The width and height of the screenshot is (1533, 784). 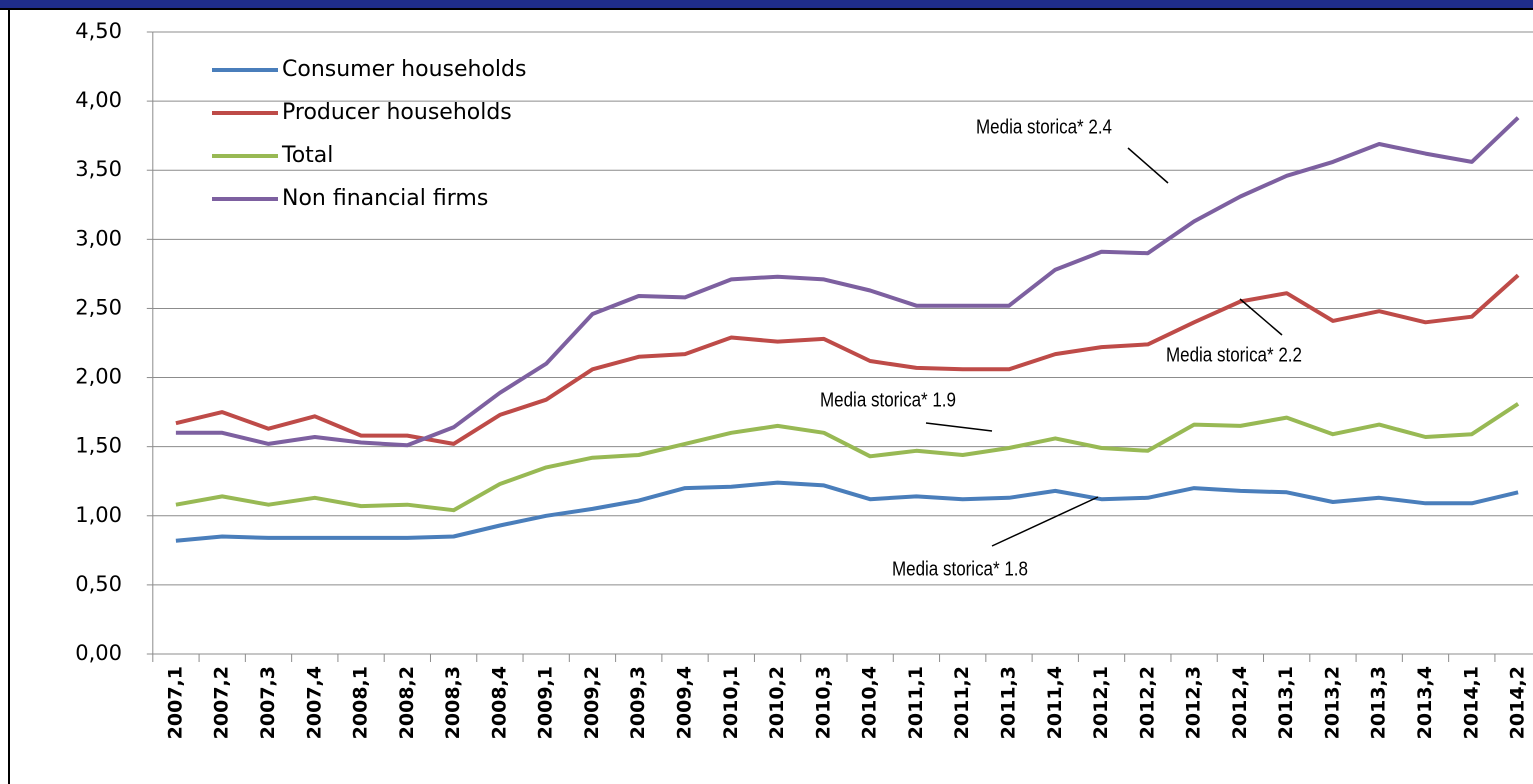 What do you see at coordinates (823, 702) in the screenshot?
I see `x-tick-label: 2010,3` at bounding box center [823, 702].